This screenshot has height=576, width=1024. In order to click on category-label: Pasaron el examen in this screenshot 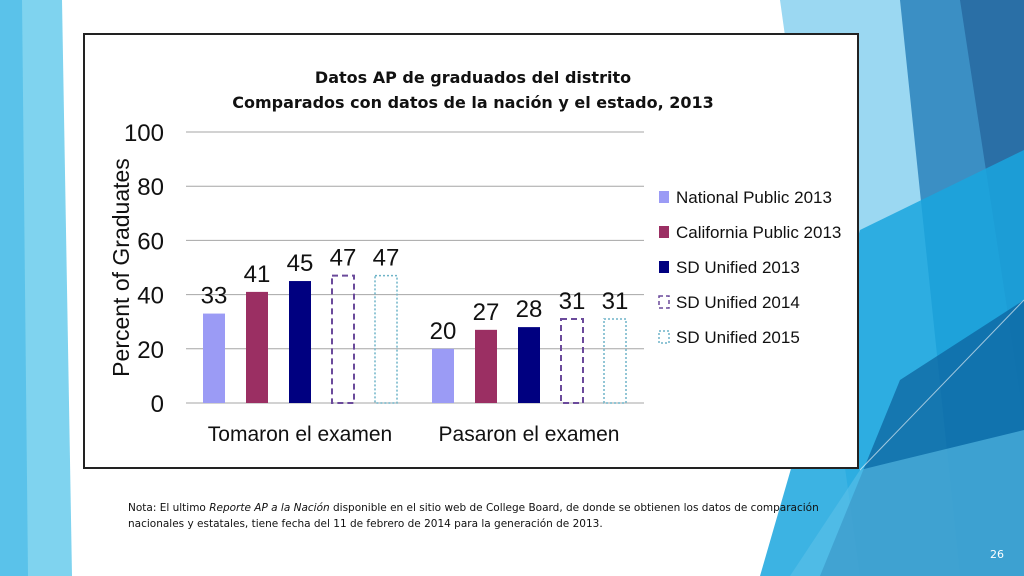, I will do `click(529, 434)`.